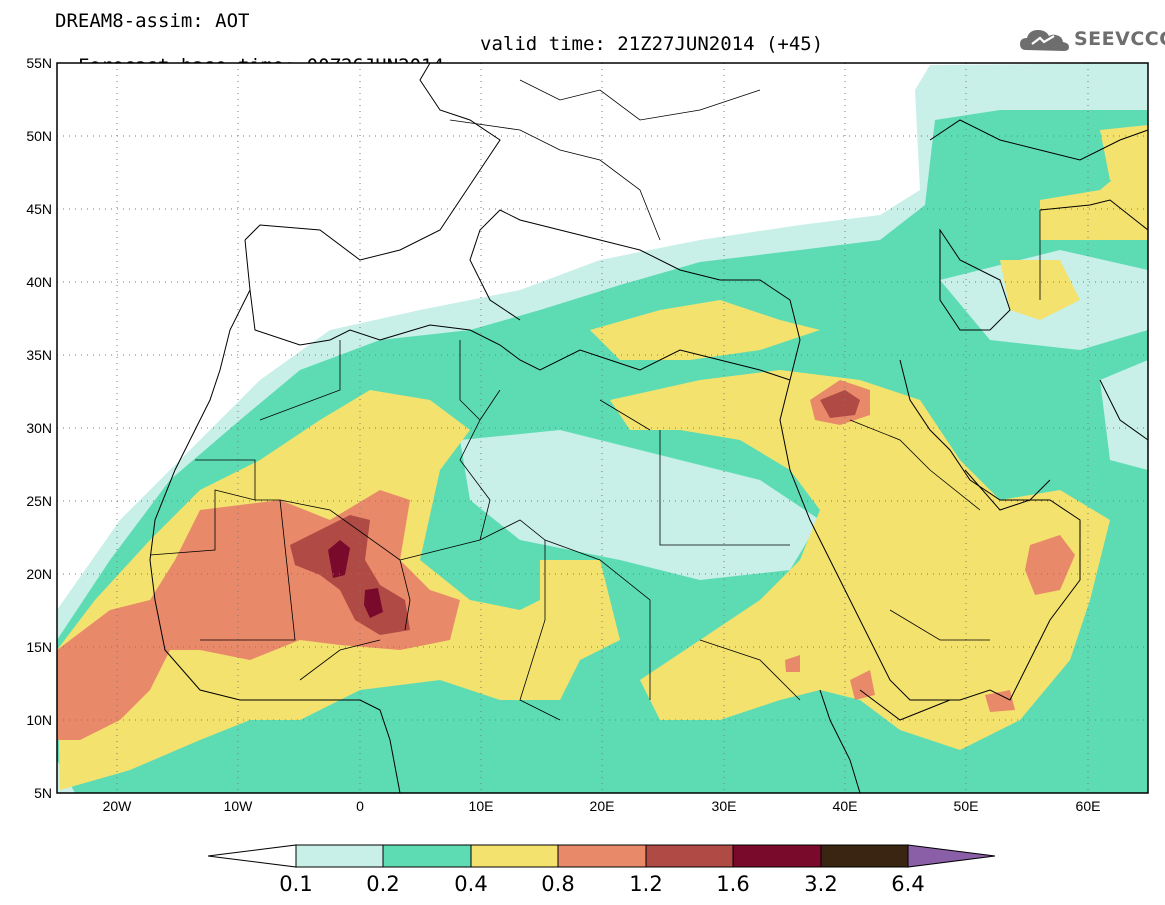 The height and width of the screenshot is (905, 1165). What do you see at coordinates (39, 282) in the screenshot?
I see `lat-tick-label: 40N` at bounding box center [39, 282].